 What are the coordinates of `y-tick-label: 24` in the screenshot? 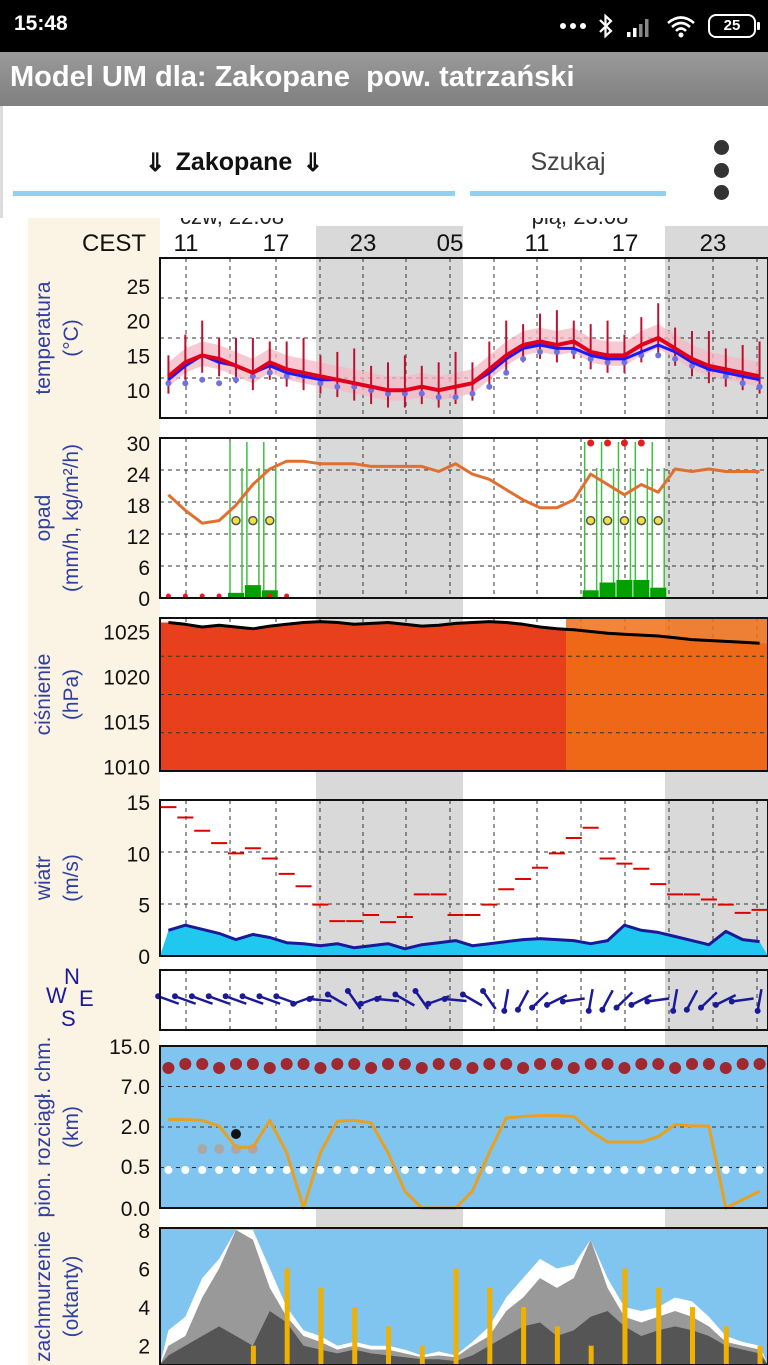 It's located at (139, 475).